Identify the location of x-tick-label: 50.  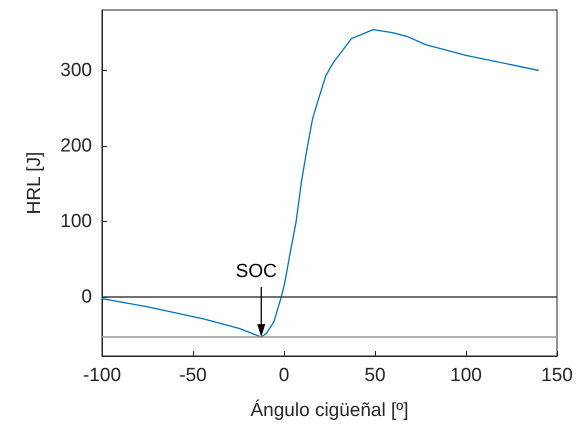
(375, 375).